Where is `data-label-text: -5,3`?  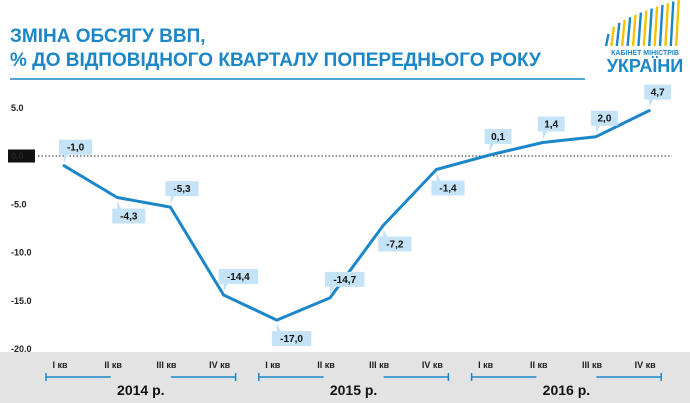 data-label-text: -5,3 is located at coordinates (182, 189).